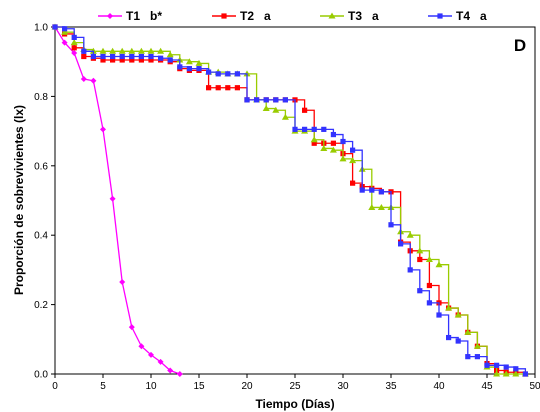 This screenshot has width=540, height=412. What do you see at coordinates (55, 386) in the screenshot?
I see `x-tick-label: 0` at bounding box center [55, 386].